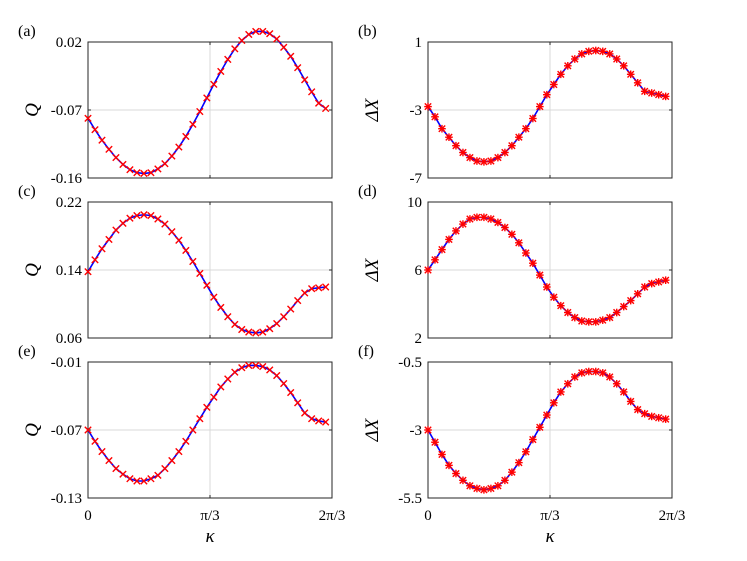 The width and height of the screenshot is (747, 561). What do you see at coordinates (550, 536) in the screenshot?
I see `x-axis-label: κ` at bounding box center [550, 536].